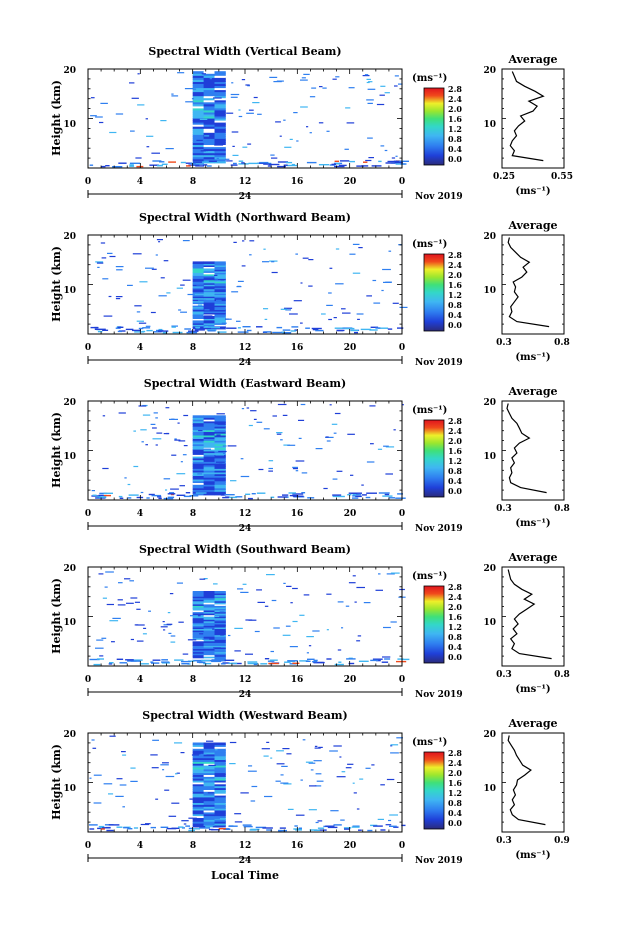 The image size is (622, 933). Describe the element at coordinates (489, 789) in the screenshot. I see `profile-y-tick: 10` at that location.